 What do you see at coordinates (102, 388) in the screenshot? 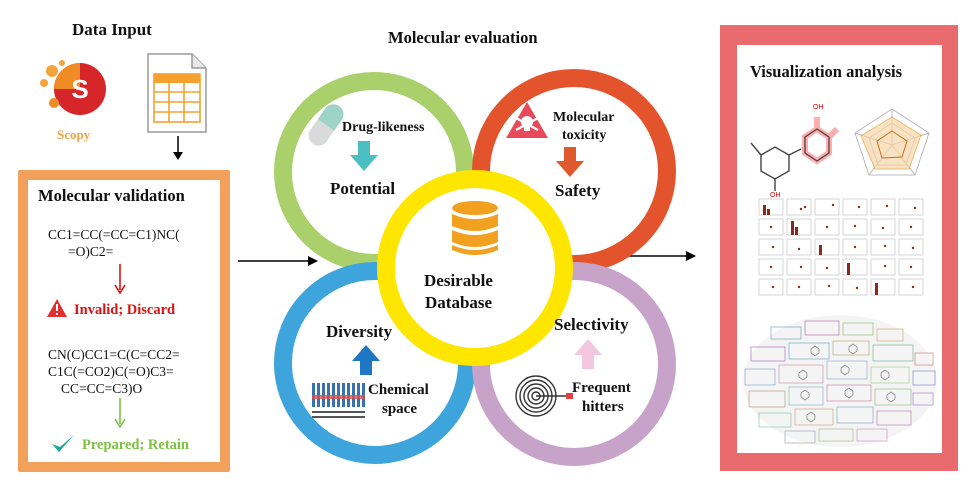
I see `smiles-valid-line3: CC=CC=C3)O` at bounding box center [102, 388].